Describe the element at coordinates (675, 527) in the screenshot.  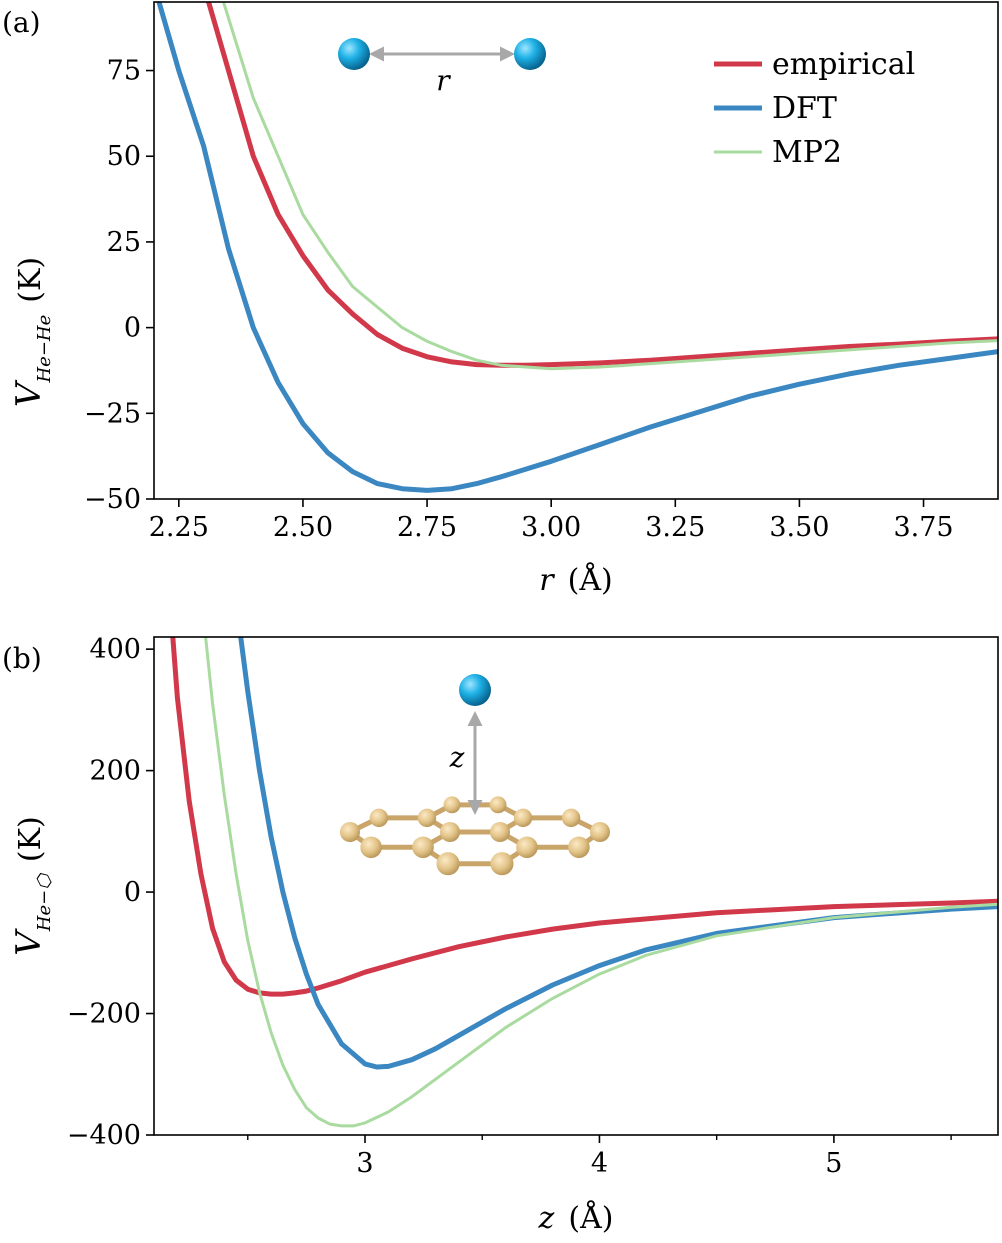
I see `x-tick-label: 3.25` at that location.